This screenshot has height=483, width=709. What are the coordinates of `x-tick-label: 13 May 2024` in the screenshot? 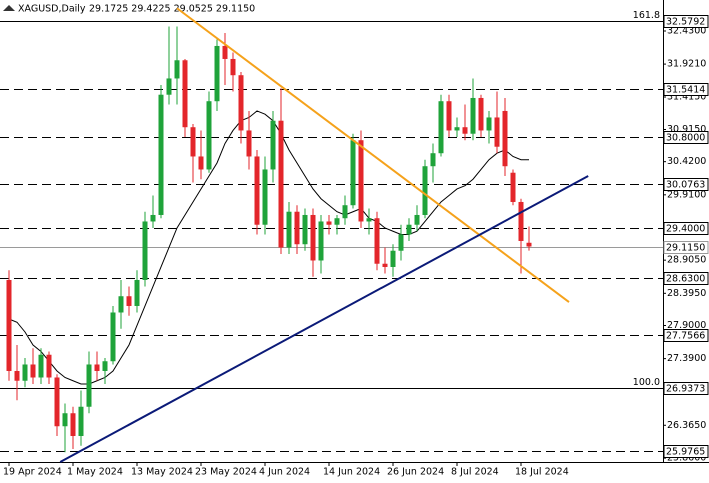 It's located at (162, 472).